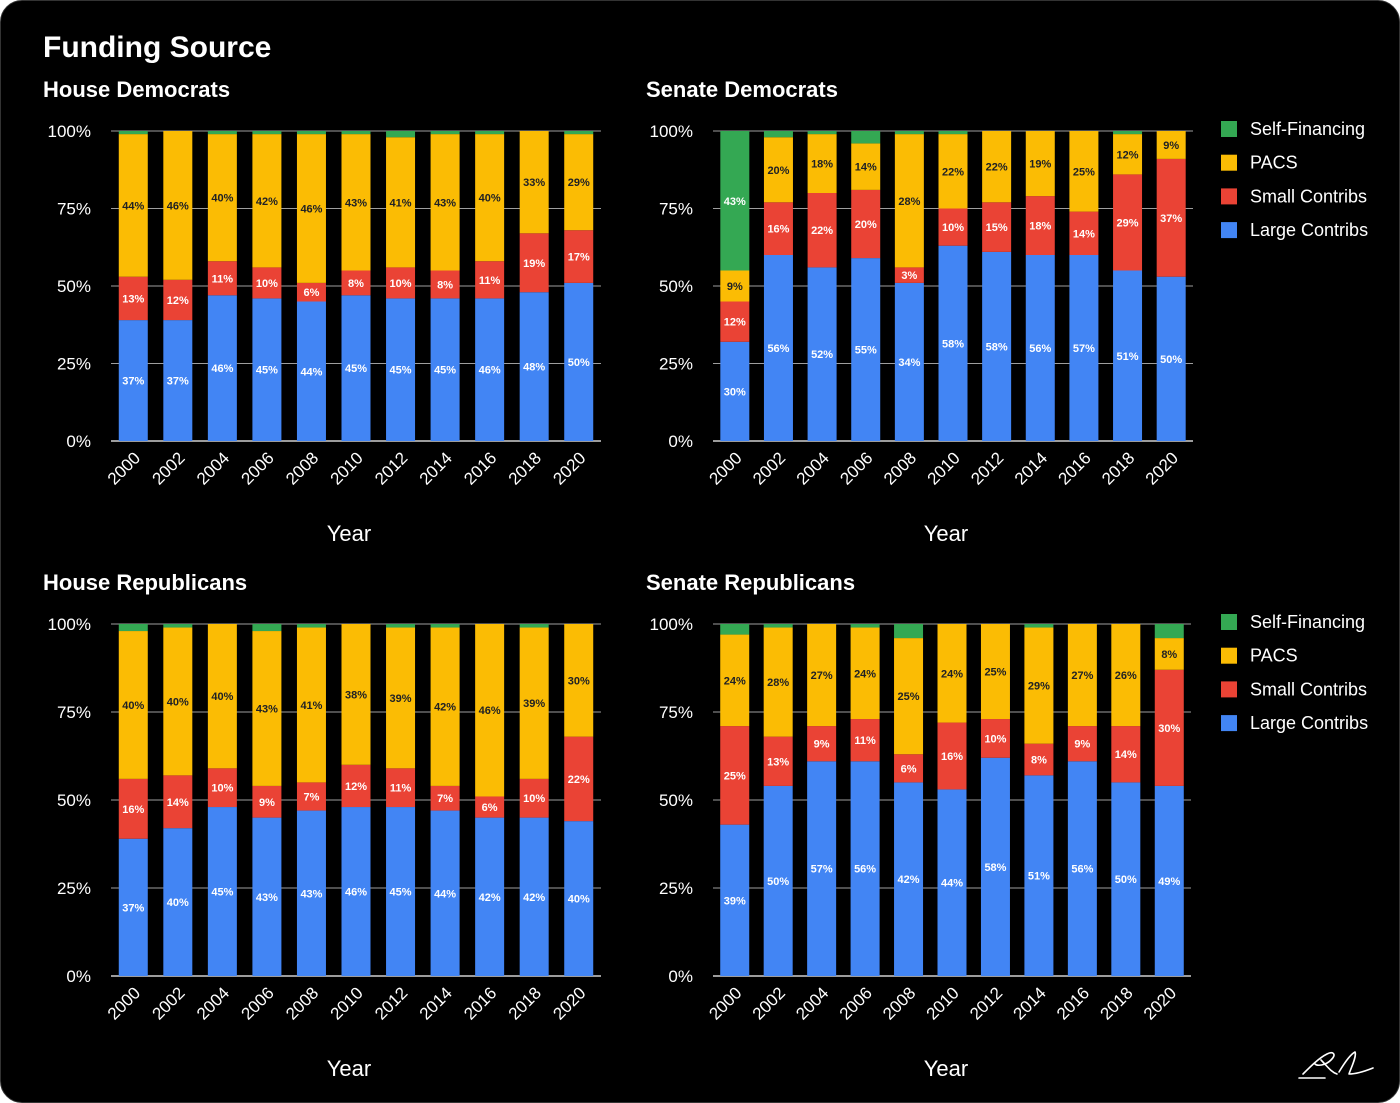 The image size is (1400, 1103). Describe the element at coordinates (725, 1003) in the screenshot. I see `x-tick-label: 2000` at that location.